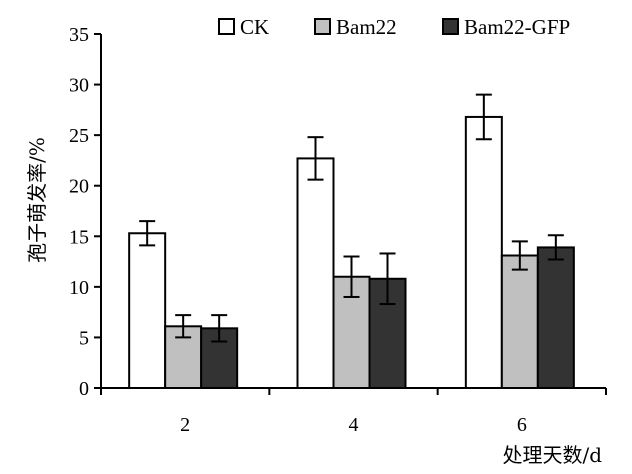  Describe the element at coordinates (517, 27) in the screenshot. I see `legend-label: Bam22-GFP` at that location.